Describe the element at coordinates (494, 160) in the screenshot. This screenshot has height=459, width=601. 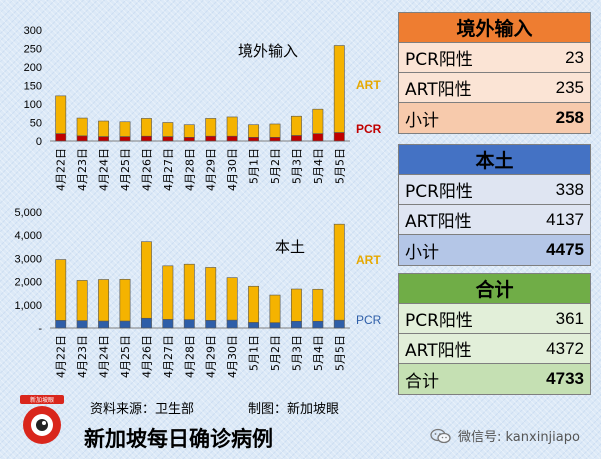
I see `local-table-header: 本土` at that location.